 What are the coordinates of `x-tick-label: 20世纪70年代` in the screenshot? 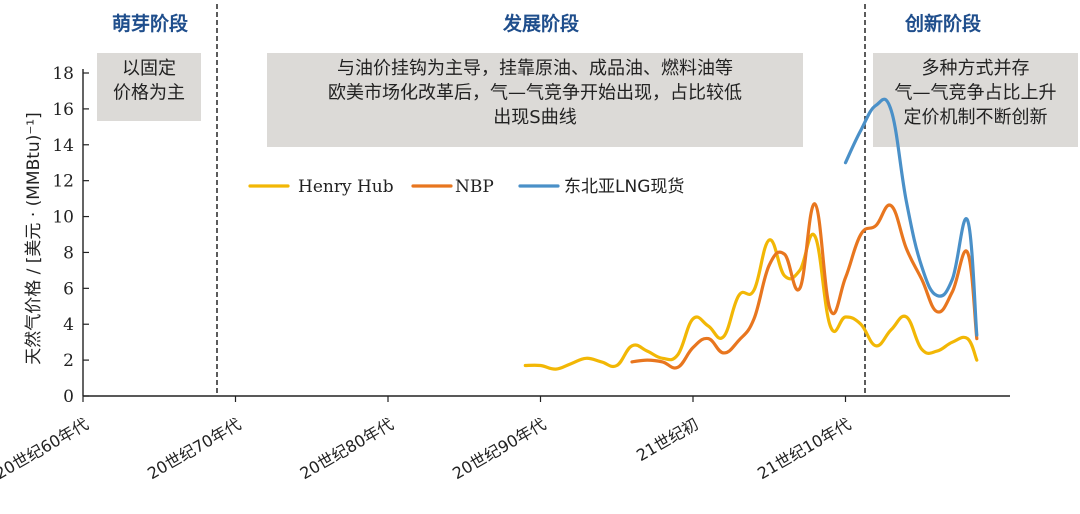 It's located at (194, 448).